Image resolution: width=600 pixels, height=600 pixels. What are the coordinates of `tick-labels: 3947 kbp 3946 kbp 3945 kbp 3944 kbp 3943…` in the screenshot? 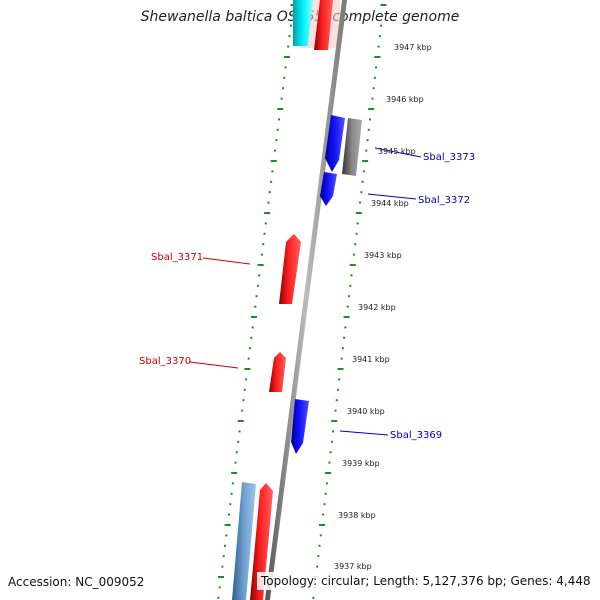 It's located at (383, 307).